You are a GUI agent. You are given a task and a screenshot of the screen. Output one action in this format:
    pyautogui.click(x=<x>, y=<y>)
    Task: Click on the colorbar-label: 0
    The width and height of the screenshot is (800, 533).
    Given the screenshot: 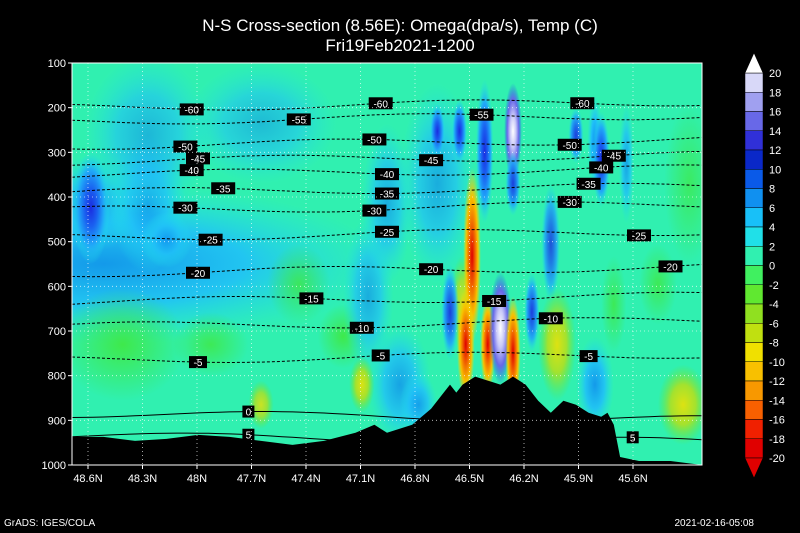 What is the action you would take?
    pyautogui.click(x=772, y=267)
    